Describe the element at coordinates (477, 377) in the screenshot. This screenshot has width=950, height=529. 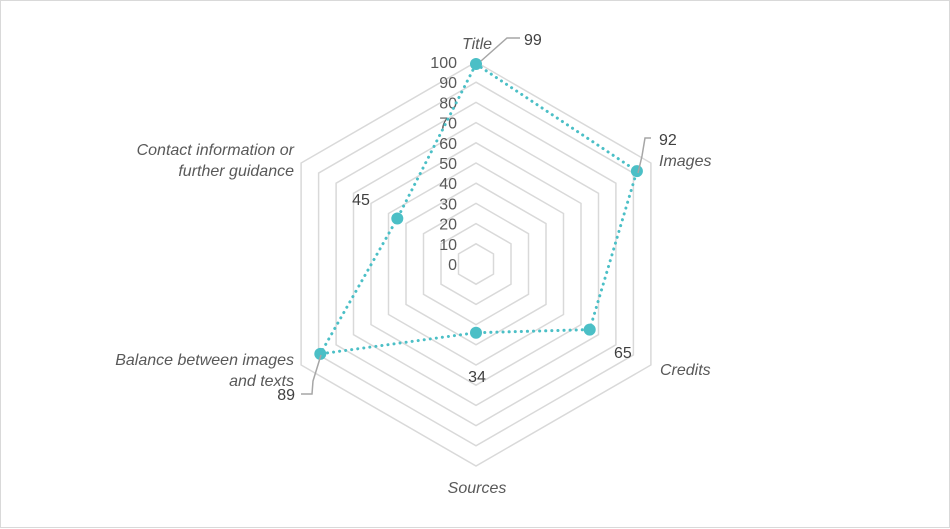
I see `data-label: 34` at that location.